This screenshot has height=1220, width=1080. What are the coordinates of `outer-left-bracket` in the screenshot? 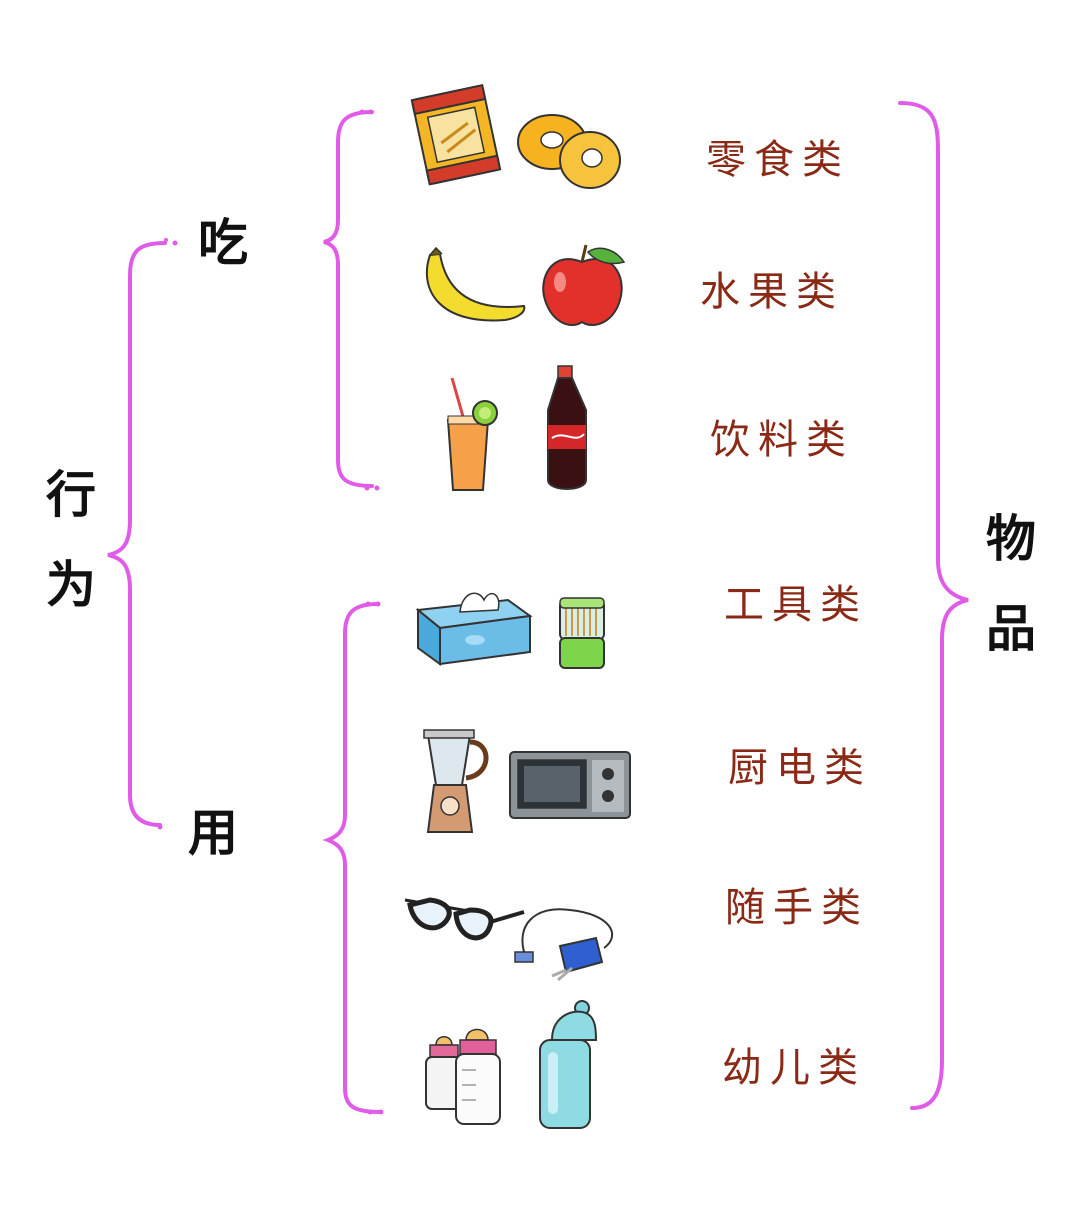 It's located at (137, 534).